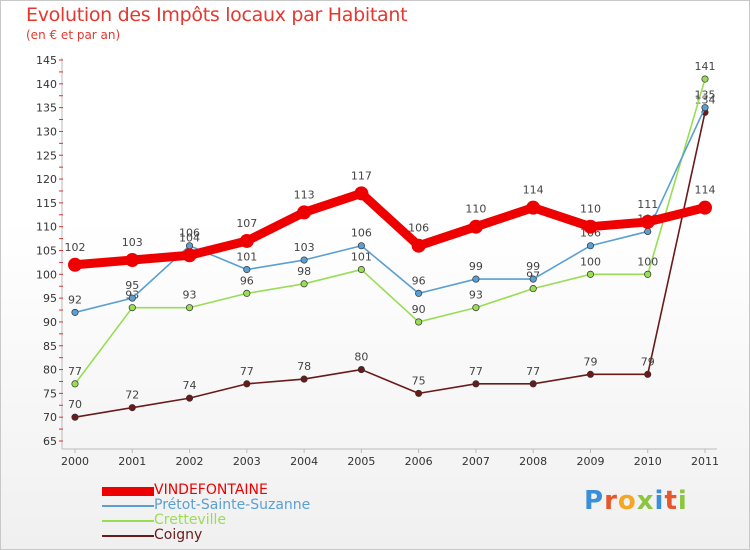 The height and width of the screenshot is (550, 750). I want to click on data-label: 93, so click(190, 295).